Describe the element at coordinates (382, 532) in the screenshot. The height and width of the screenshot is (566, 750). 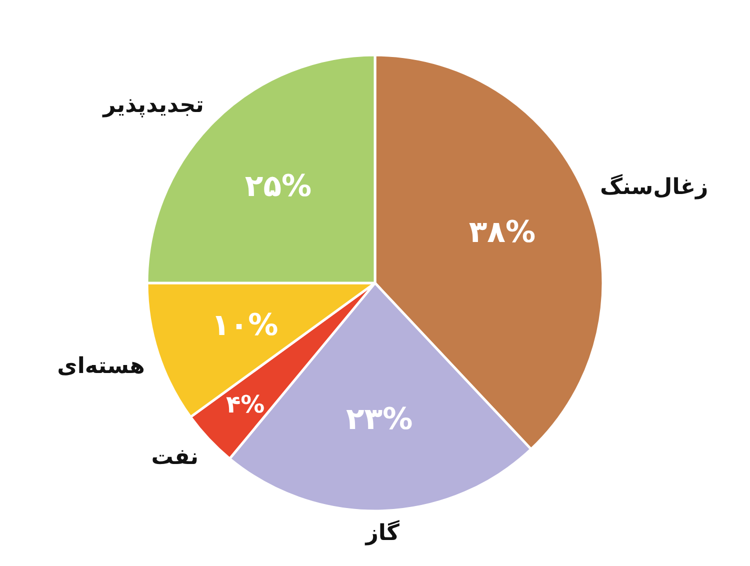
I see `slice-label: گاز` at that location.